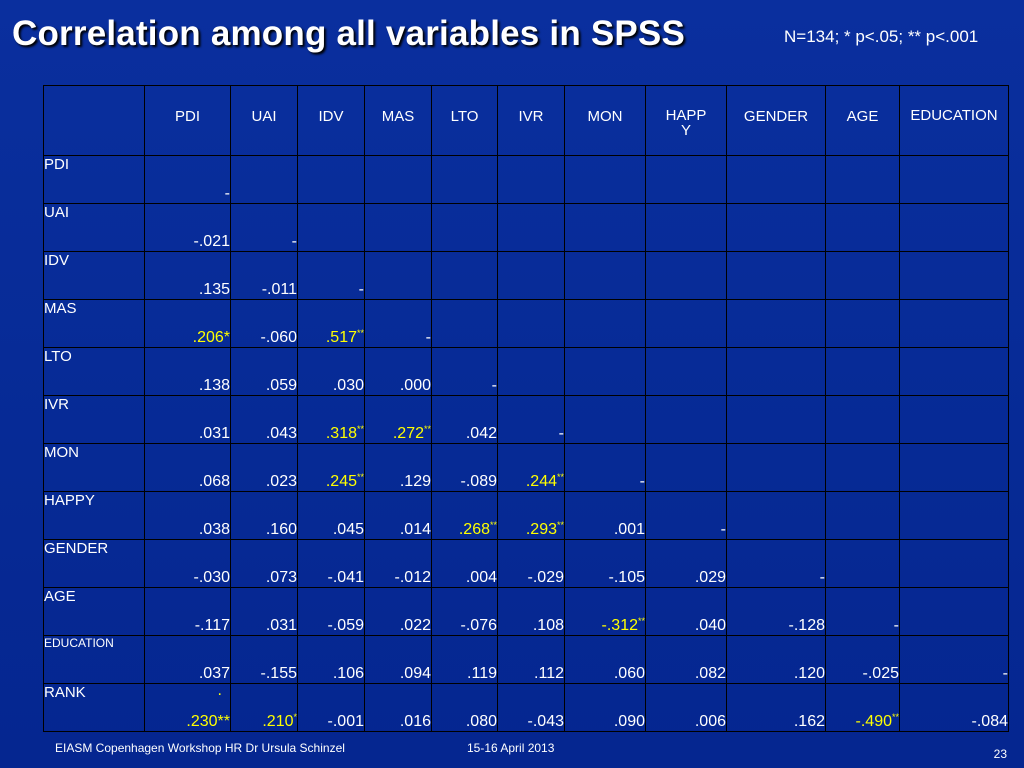 This screenshot has height=768, width=1024. What do you see at coordinates (264, 275) in the screenshot?
I see `table-cell: -.011` at bounding box center [264, 275].